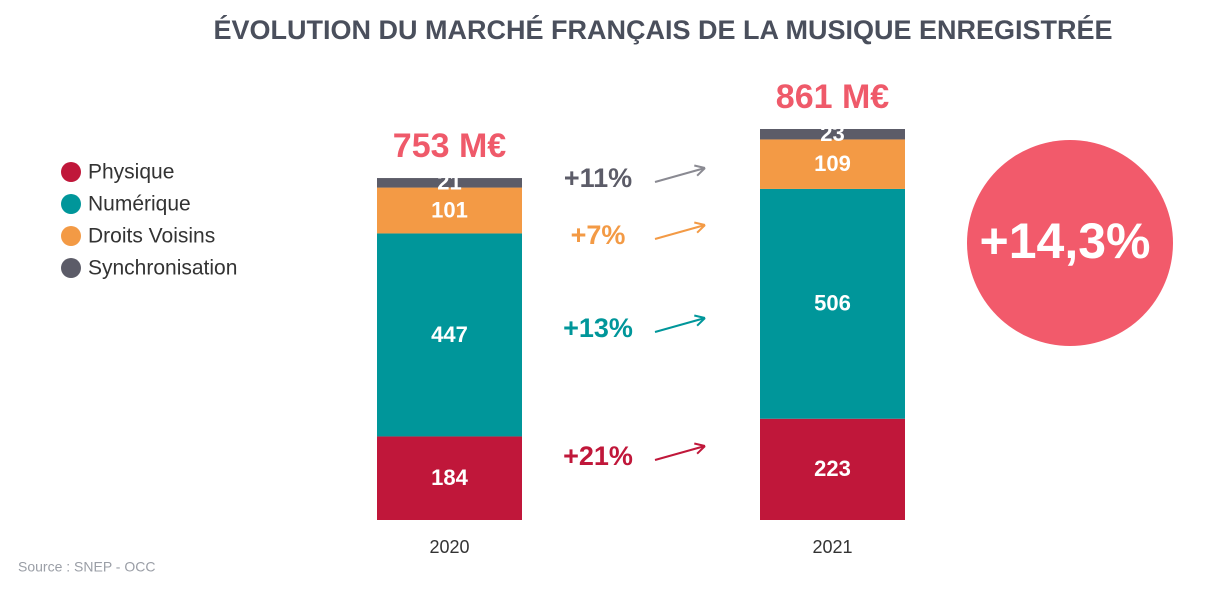 This screenshot has height=590, width=1221. I want to click on total-label: 753 M€, so click(449, 146).